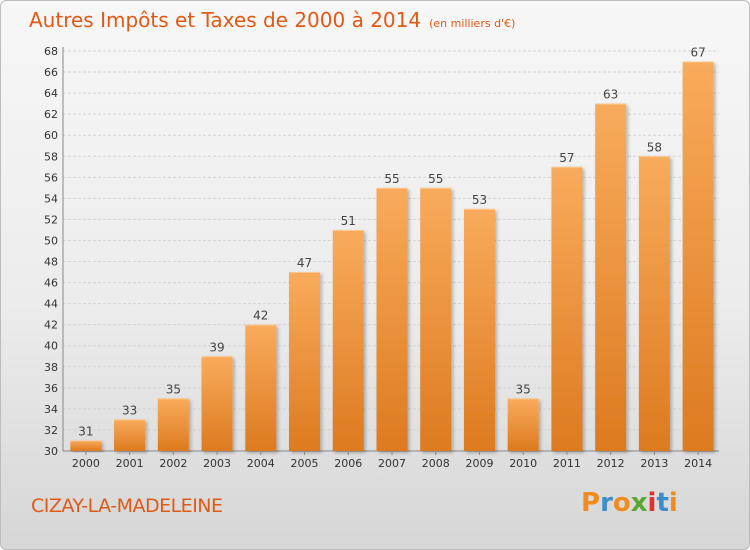 This screenshot has height=550, width=750. I want to click on x-tick-label: 2003, so click(217, 463).